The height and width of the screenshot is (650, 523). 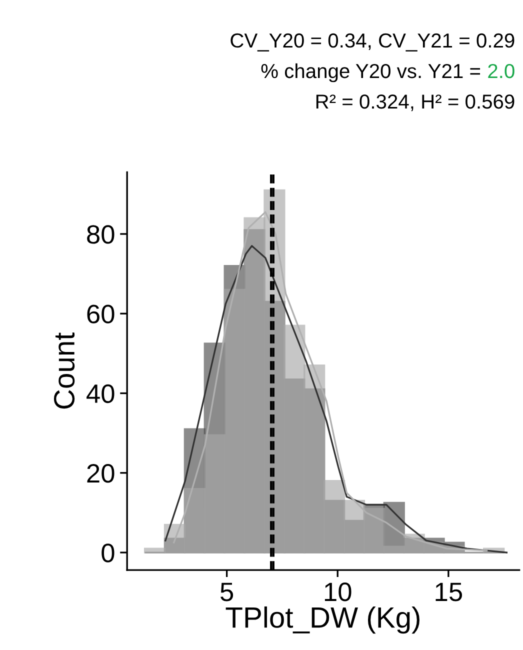 What do you see at coordinates (100, 394) in the screenshot?
I see `y-tick-label: 40` at bounding box center [100, 394].